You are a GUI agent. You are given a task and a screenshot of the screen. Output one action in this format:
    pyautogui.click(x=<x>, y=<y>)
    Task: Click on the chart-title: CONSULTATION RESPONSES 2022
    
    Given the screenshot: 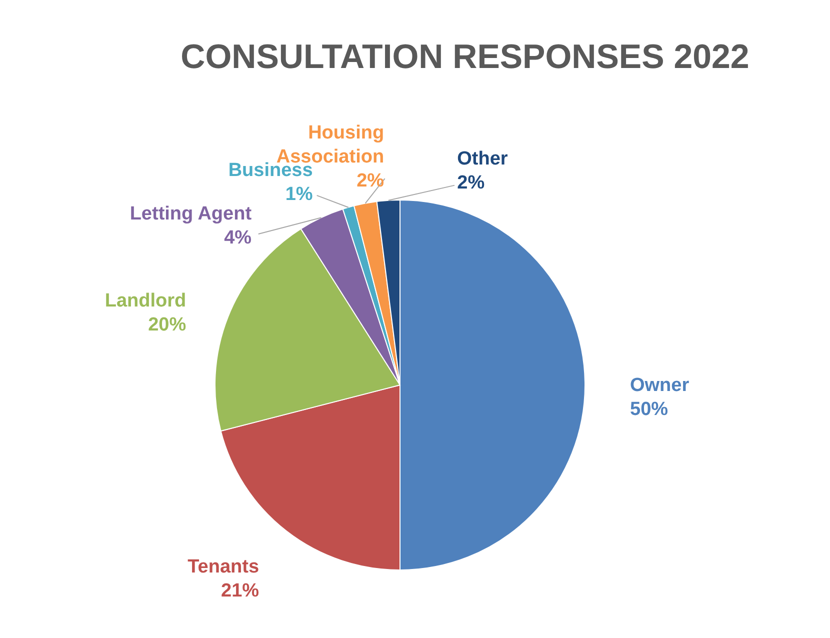 What is the action you would take?
    pyautogui.click(x=465, y=57)
    